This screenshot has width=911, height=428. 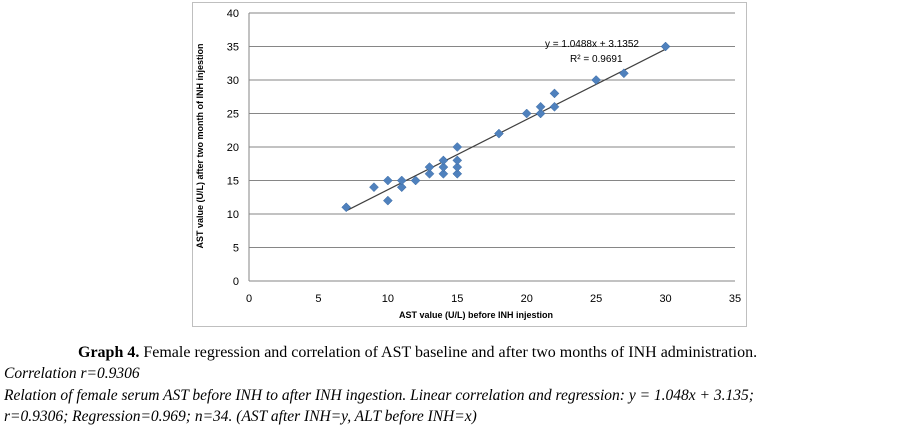 I want to click on correlation-note: Correlation r=0.9306, so click(x=72, y=373).